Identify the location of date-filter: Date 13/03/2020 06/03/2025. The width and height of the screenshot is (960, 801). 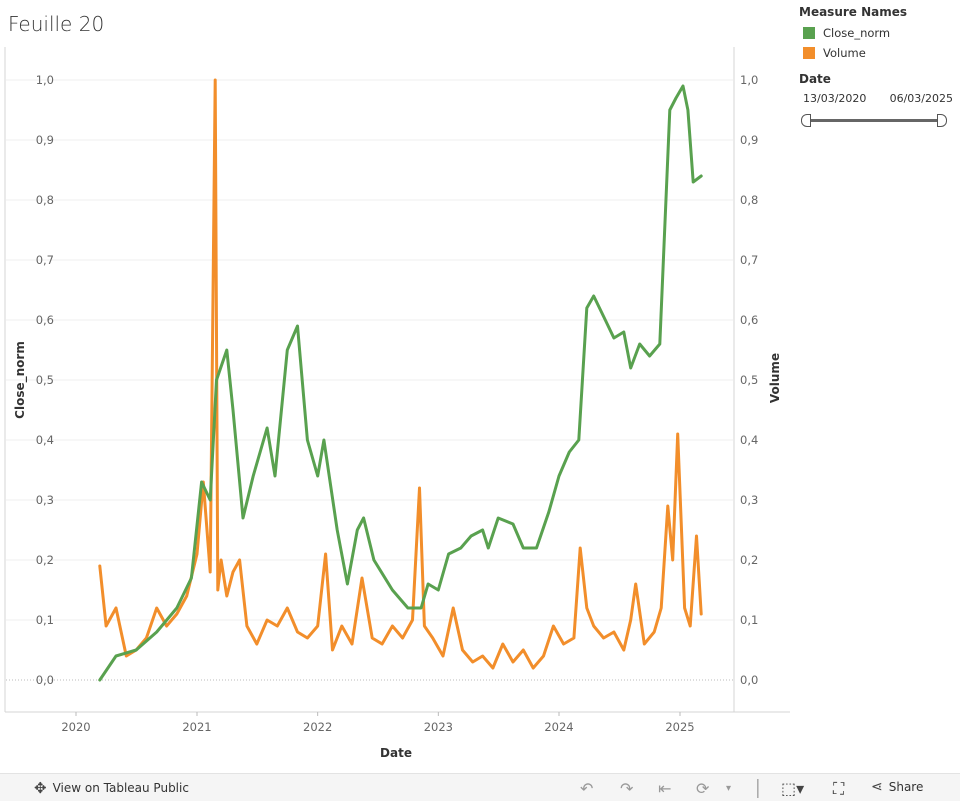
(879, 99).